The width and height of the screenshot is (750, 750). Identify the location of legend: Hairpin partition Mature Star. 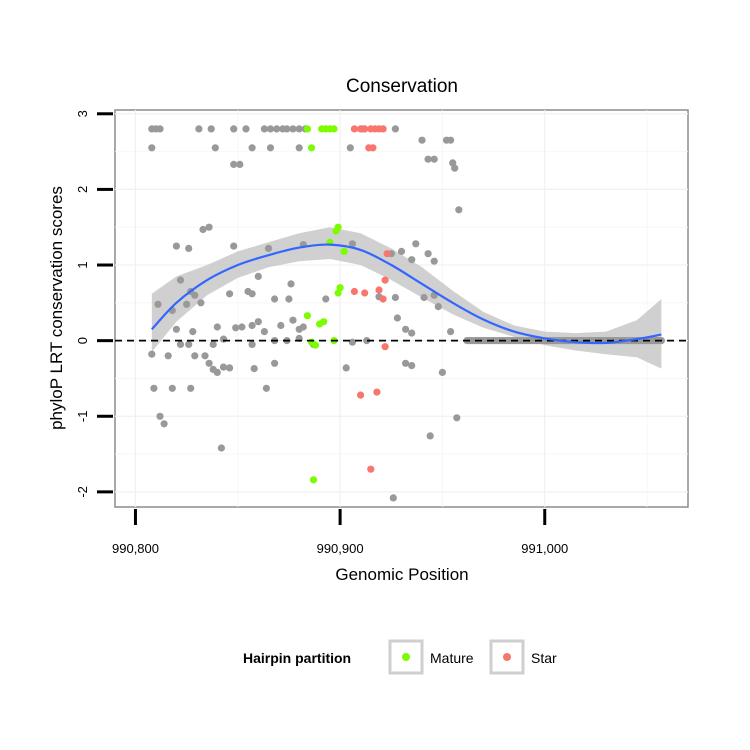
(400, 657).